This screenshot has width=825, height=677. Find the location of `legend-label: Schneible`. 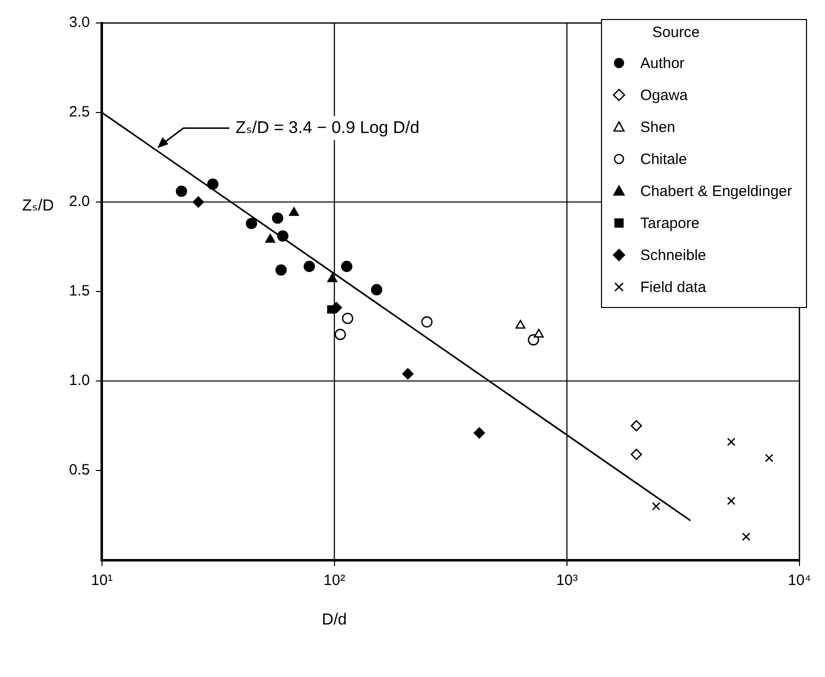

legend-label: Schneible is located at coordinates (673, 255).